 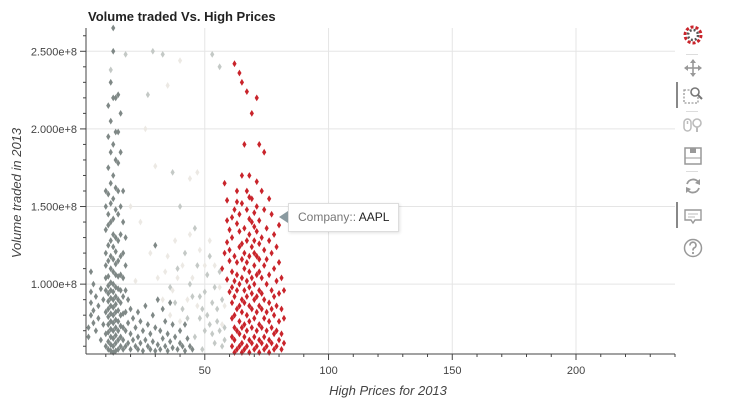 What do you see at coordinates (693, 217) in the screenshot?
I see `hover-icon` at bounding box center [693, 217].